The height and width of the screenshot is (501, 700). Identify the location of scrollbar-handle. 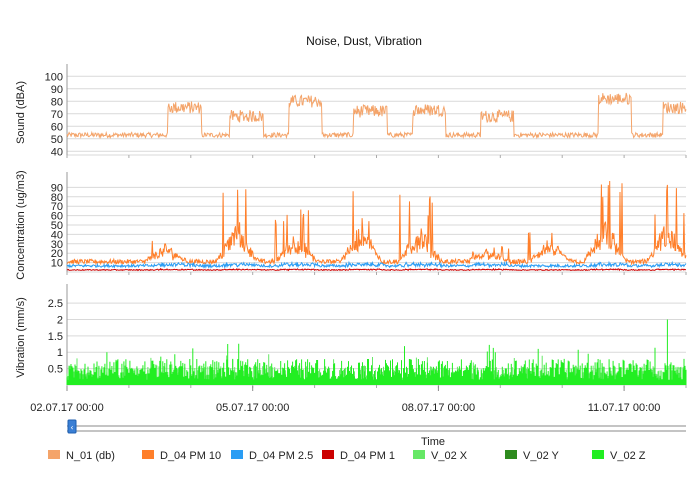
(72, 426).